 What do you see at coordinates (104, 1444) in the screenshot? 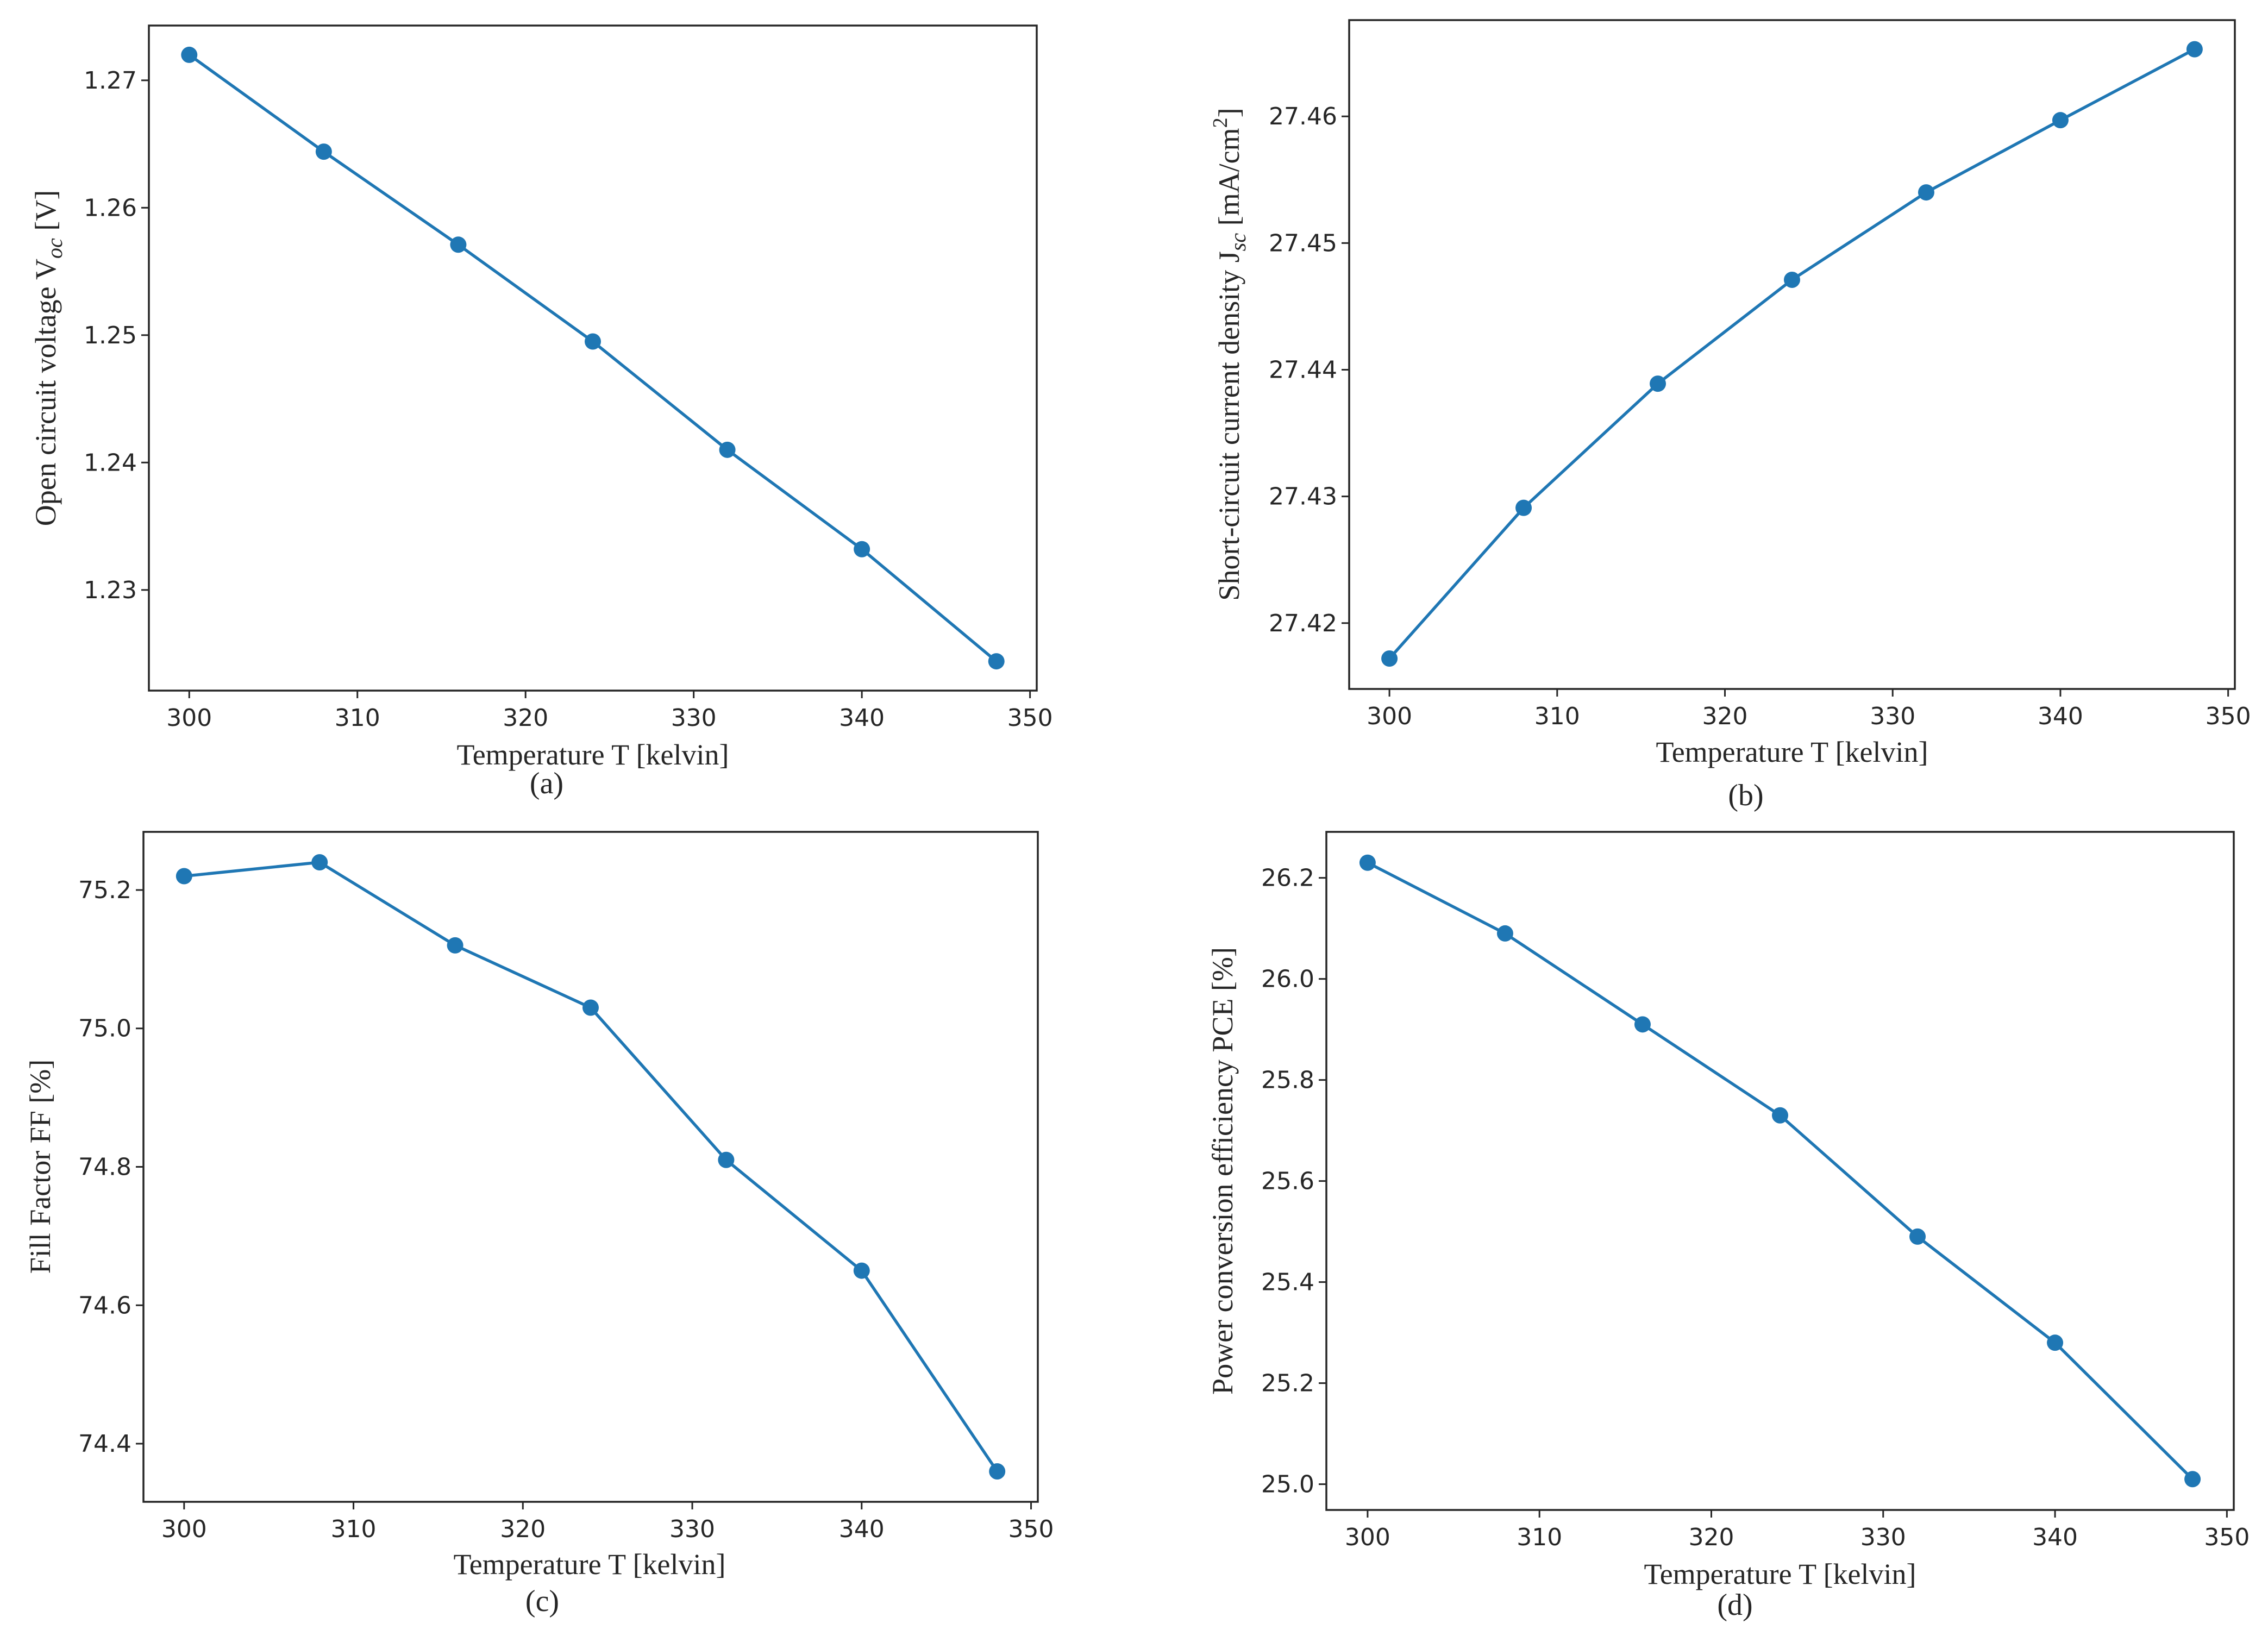
I see `y-tick-label: 74.4` at bounding box center [104, 1444].